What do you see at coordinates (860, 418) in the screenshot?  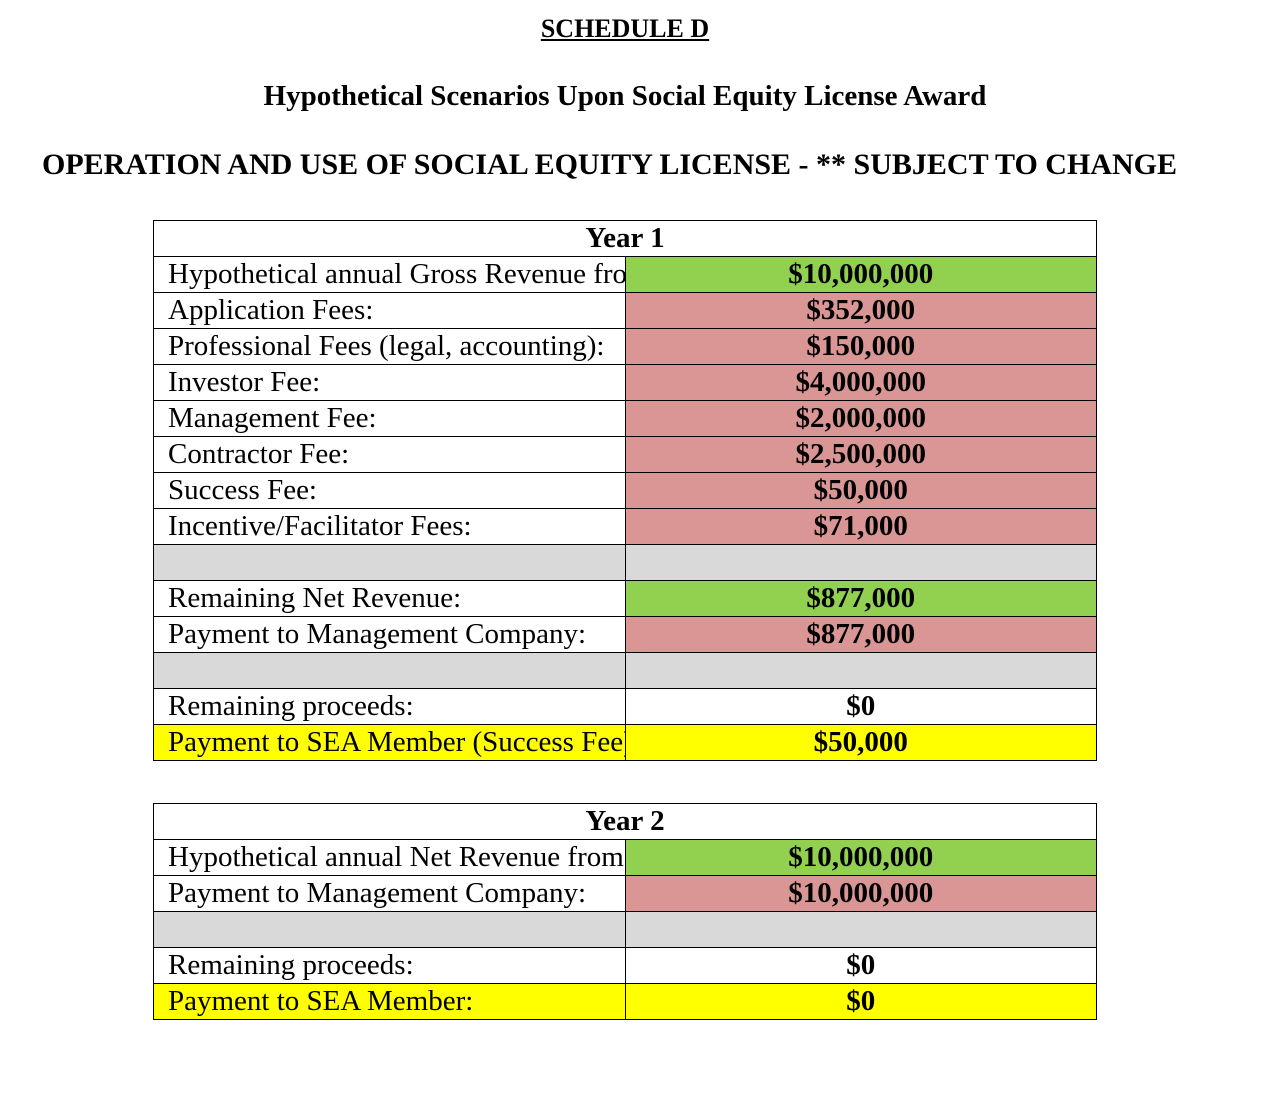 I see `row-value: $2,000,000` at bounding box center [860, 418].